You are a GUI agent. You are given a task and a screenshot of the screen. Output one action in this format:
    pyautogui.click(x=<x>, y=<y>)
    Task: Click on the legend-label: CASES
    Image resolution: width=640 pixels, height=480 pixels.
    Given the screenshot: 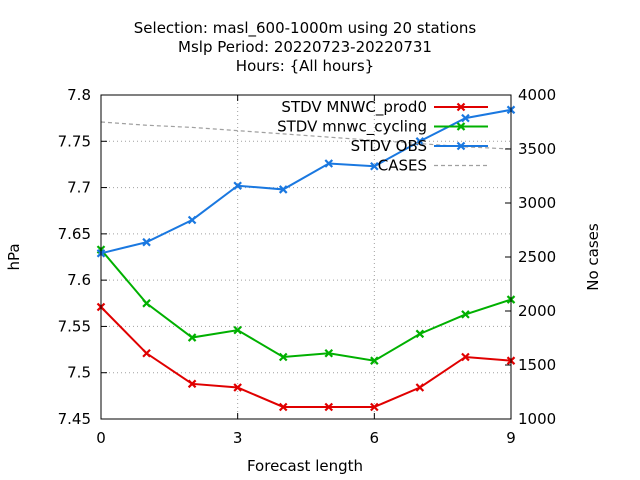 What is the action you would take?
    pyautogui.click(x=402, y=166)
    